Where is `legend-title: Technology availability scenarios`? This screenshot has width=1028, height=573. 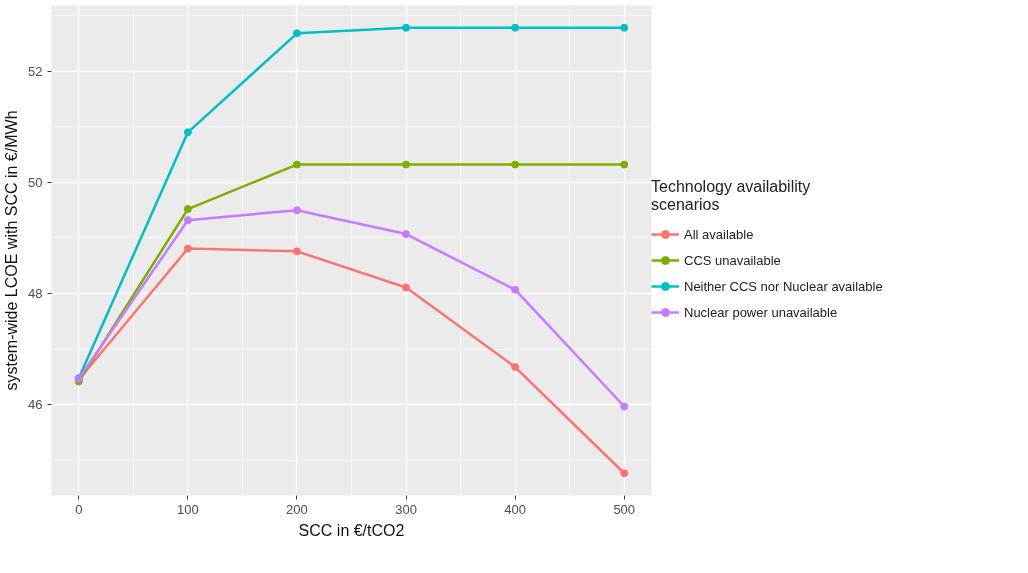
legend-title: Technology availability scenarios is located at coordinates (731, 196).